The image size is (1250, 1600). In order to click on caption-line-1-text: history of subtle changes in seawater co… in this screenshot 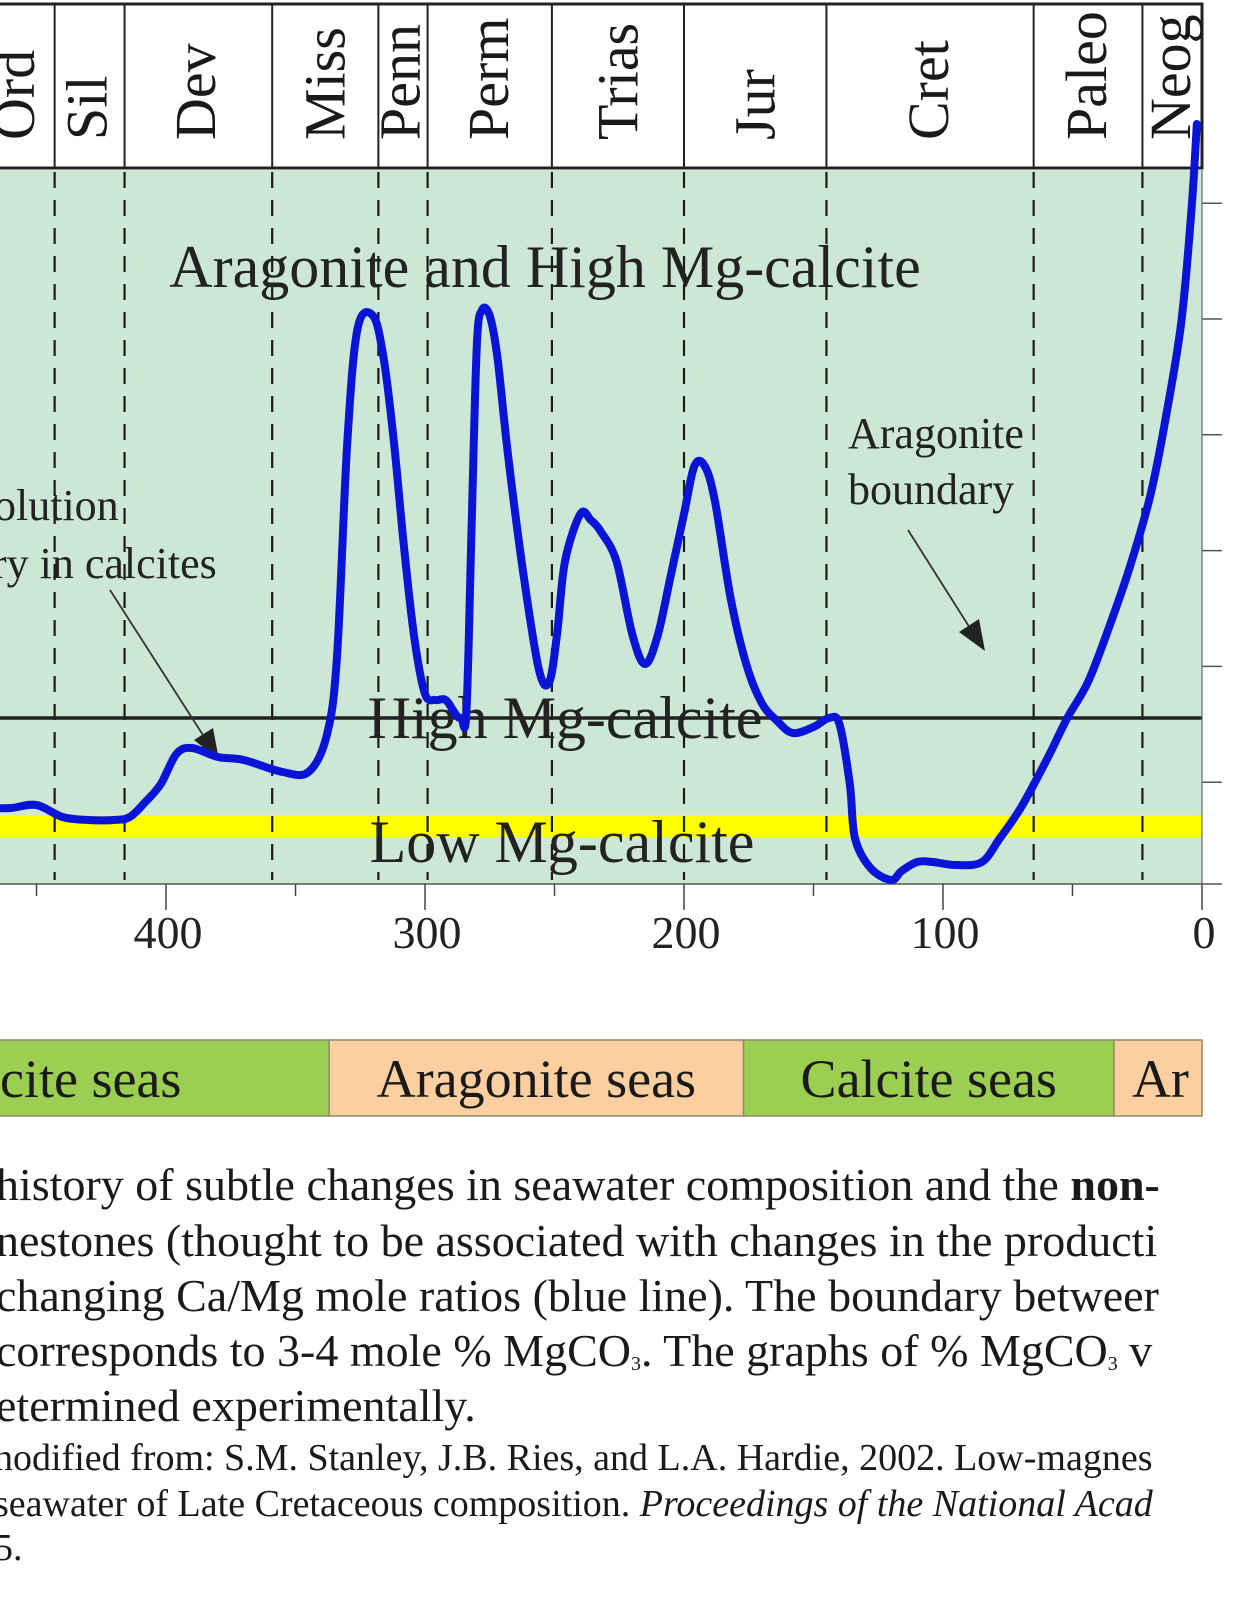, I will do `click(535, 1185)`.